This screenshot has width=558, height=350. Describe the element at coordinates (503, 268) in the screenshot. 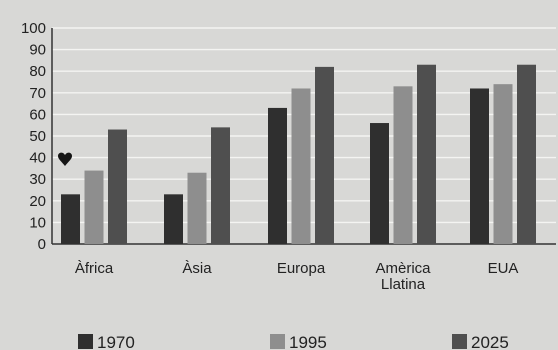

I see `x-category-label-4-0: EUA` at that location.